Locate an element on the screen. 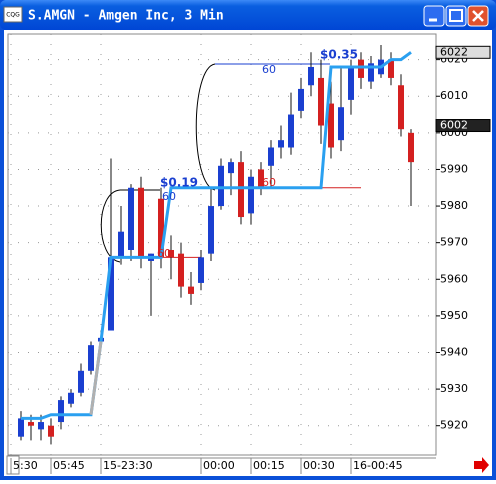  x-tick-label: 00:30 is located at coordinates (319, 465).